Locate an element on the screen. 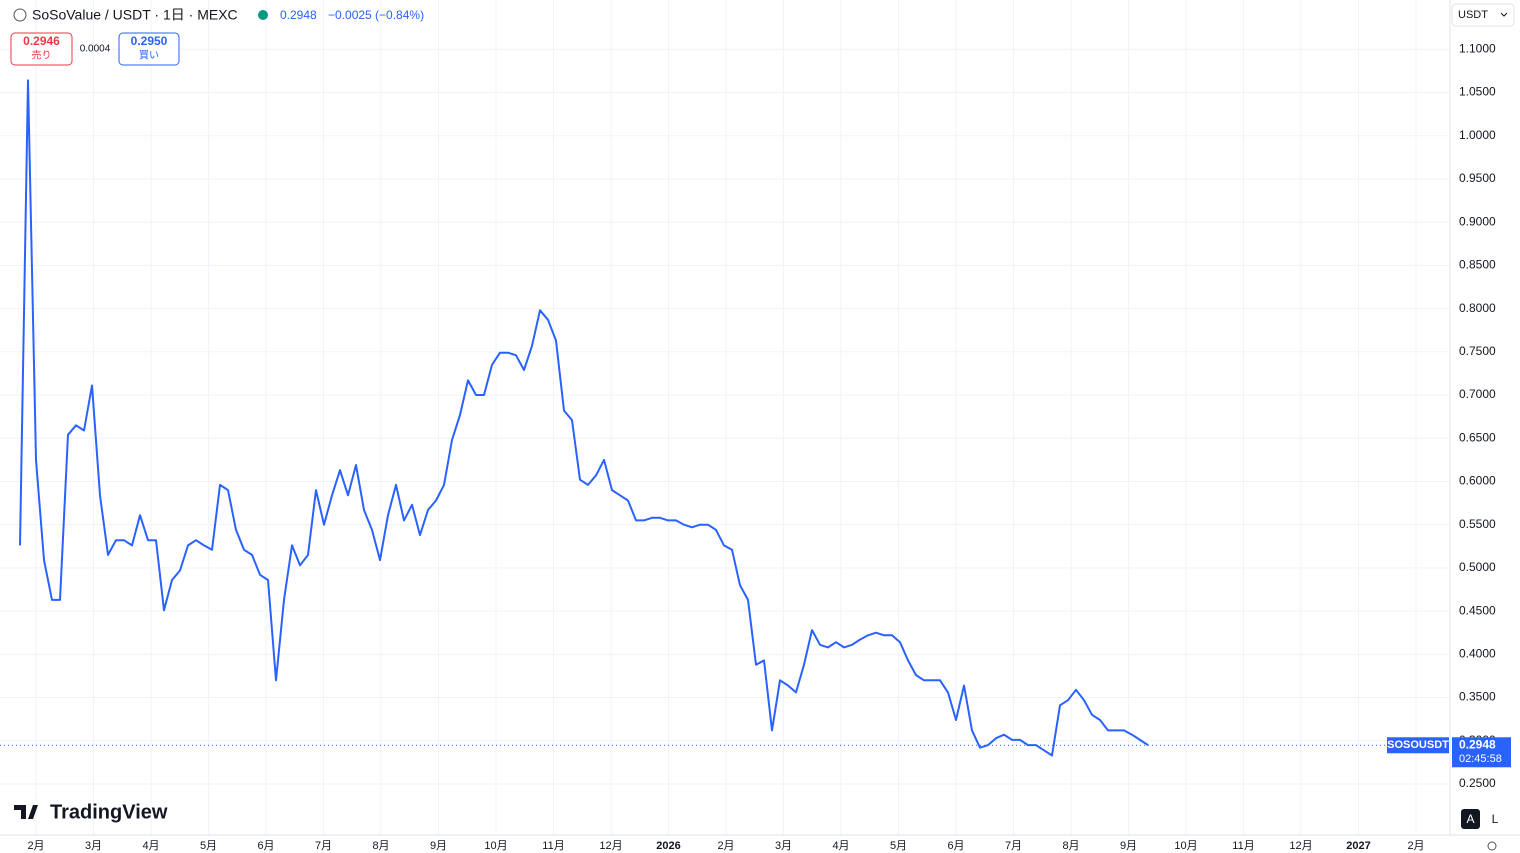 This screenshot has width=1520, height=853. auto-label: A is located at coordinates (1470, 819).